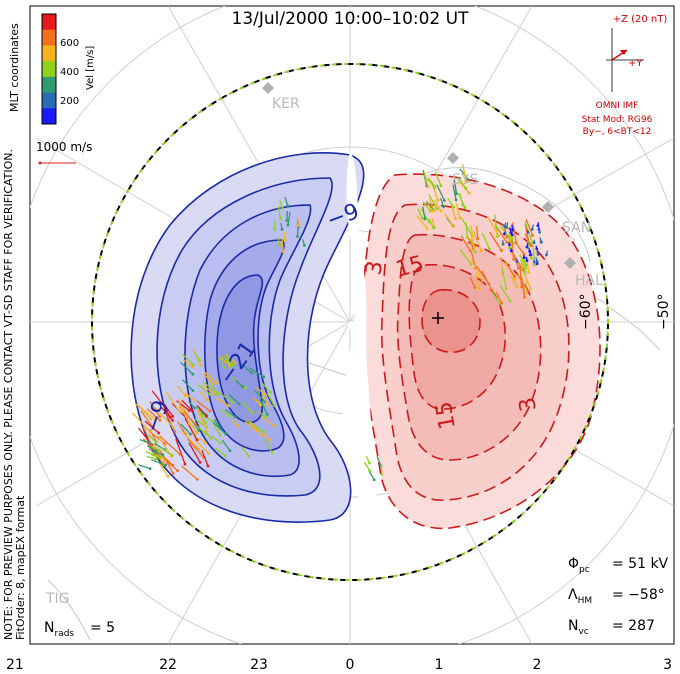  What do you see at coordinates (90, 68) in the screenshot?
I see `color-bar-axis-label: Vel [m/s]` at bounding box center [90, 68].